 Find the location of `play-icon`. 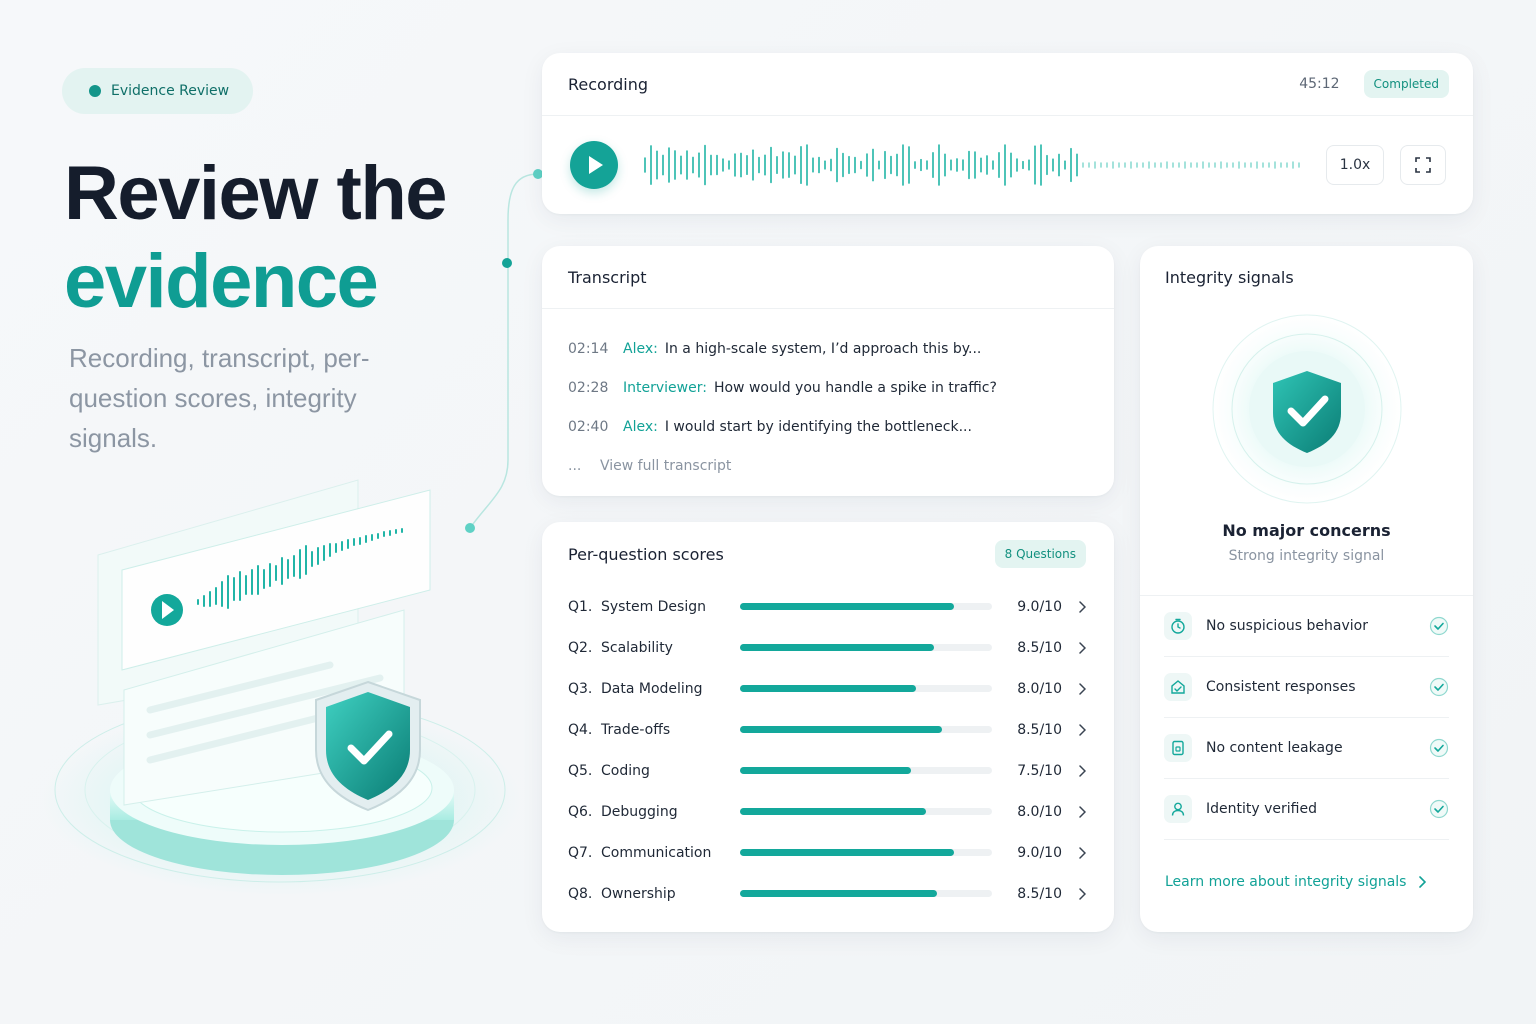

play-icon is located at coordinates (596, 165).